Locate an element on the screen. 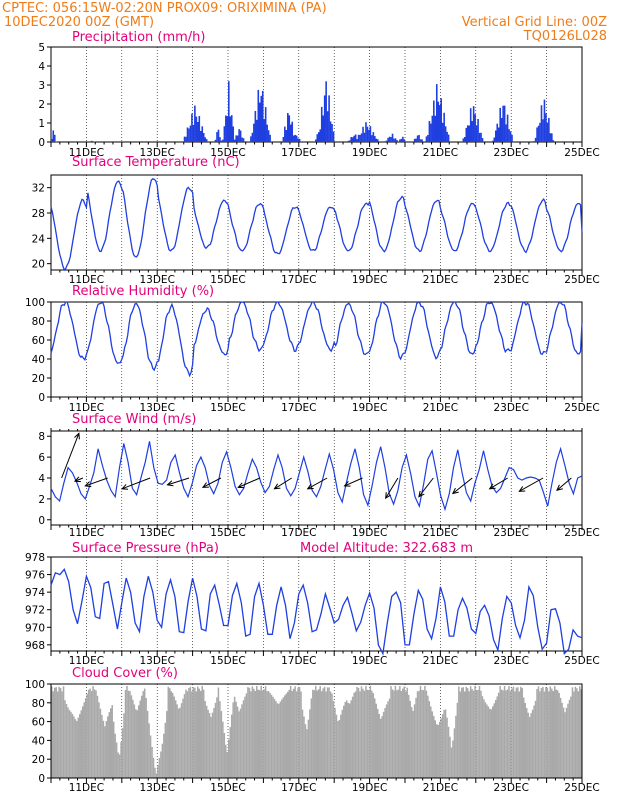 This screenshot has height=800, width=618. x-tick-label: 15DEC is located at coordinates (227, 788).